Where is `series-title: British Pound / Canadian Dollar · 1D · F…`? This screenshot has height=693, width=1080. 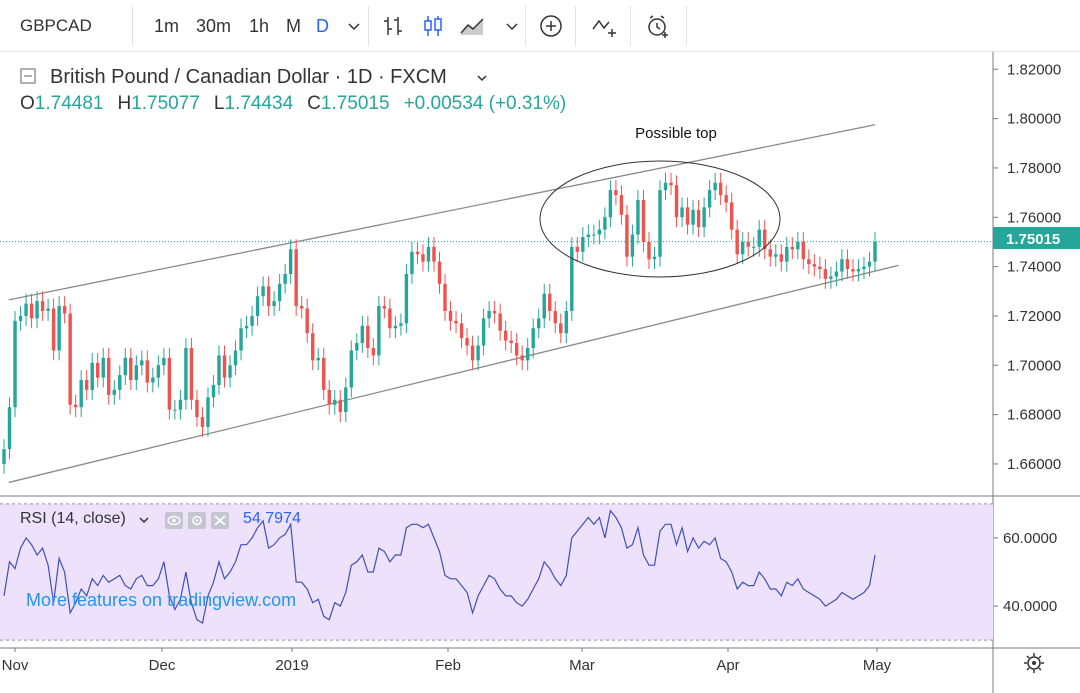
series-title: British Pound / Canadian Dollar · 1D · F… is located at coordinates (248, 77).